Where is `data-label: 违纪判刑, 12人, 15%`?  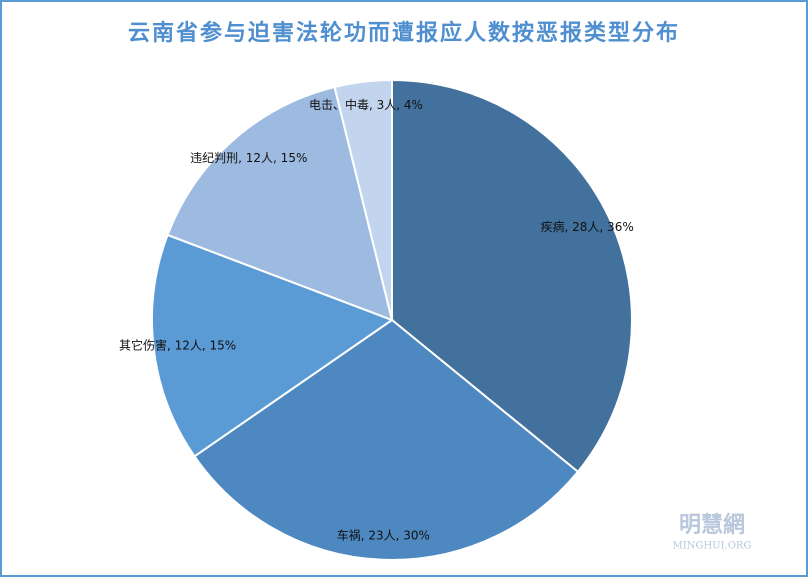 data-label: 违纪判刑, 12人, 15% is located at coordinates (248, 158).